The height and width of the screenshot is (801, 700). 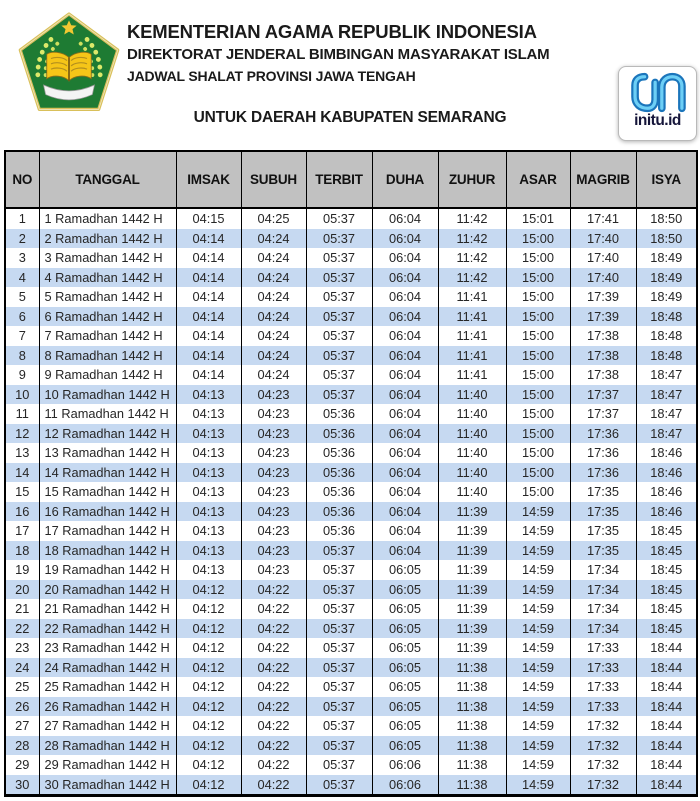 What do you see at coordinates (22, 589) in the screenshot?
I see `row-number-cell: 20` at bounding box center [22, 589].